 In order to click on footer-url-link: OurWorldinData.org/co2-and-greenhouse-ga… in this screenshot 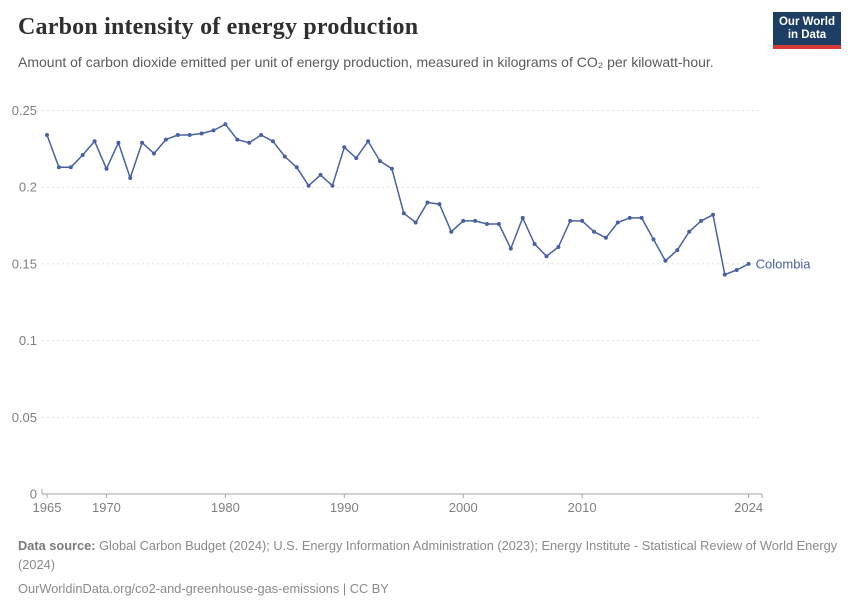, I will do `click(203, 588)`.